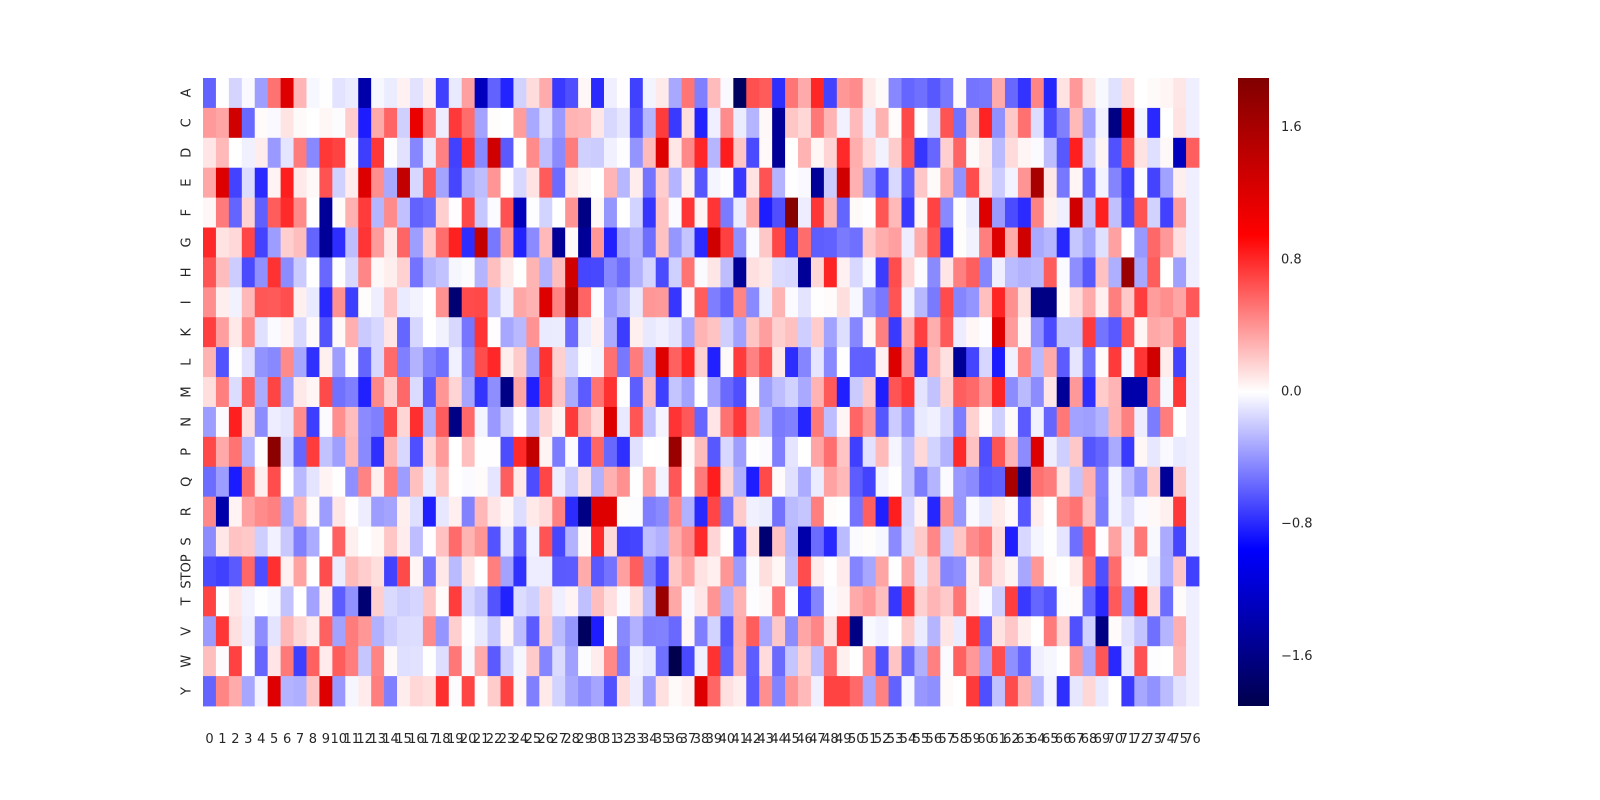 The width and height of the screenshot is (1600, 800). Describe the element at coordinates (1297, 392) in the screenshot. I see `colorbar-ticks: 1.60.80.0−0.8−1.6` at that location.